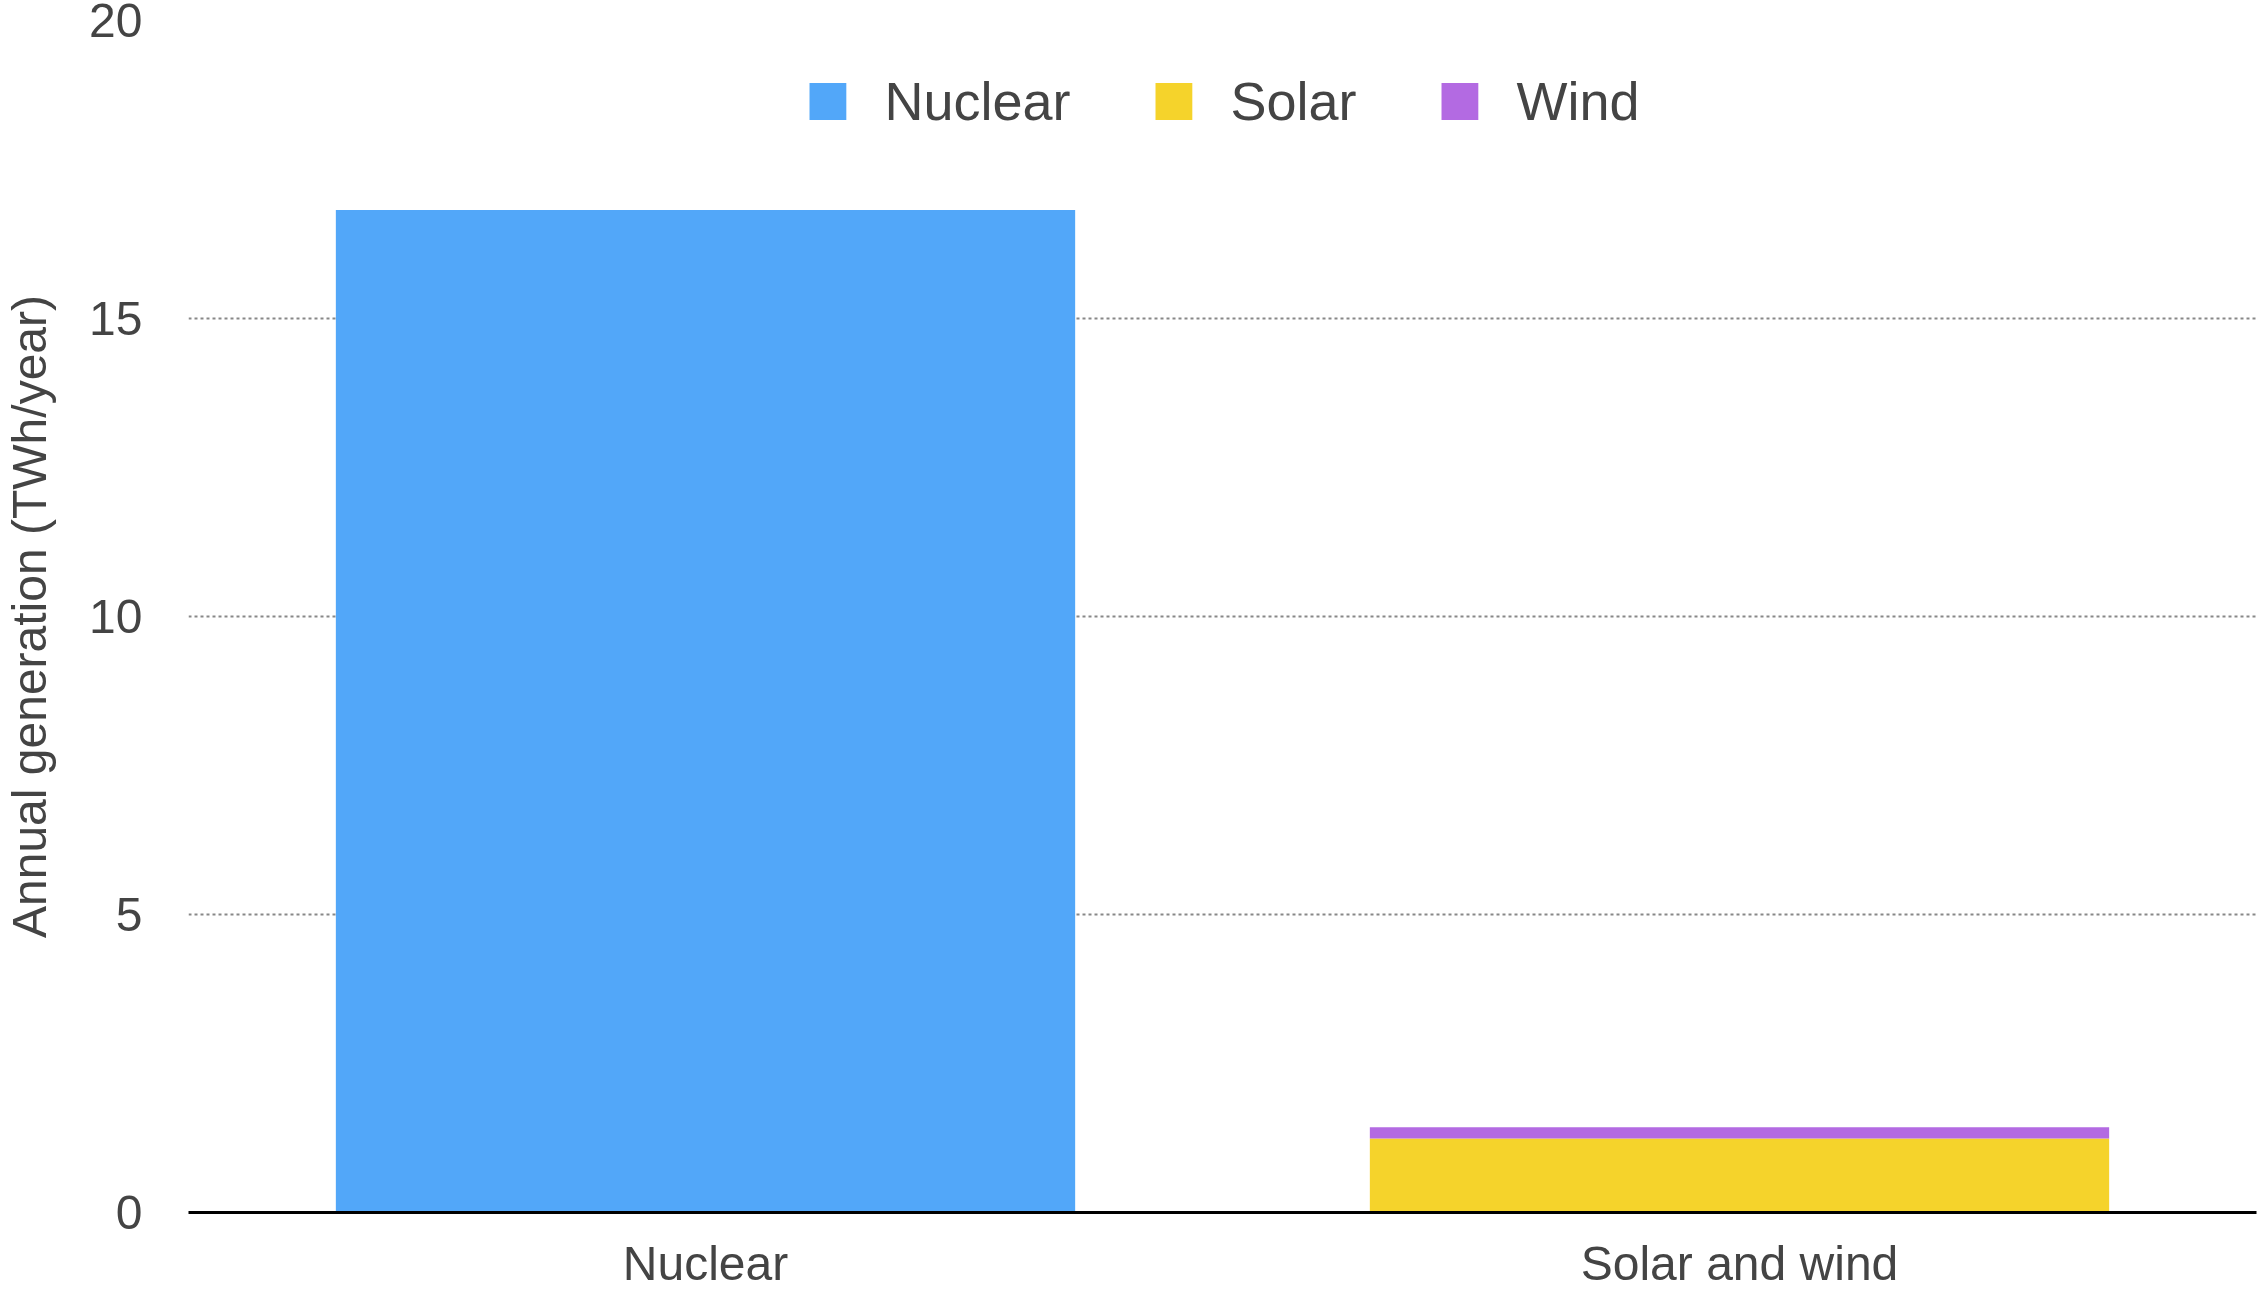 The height and width of the screenshot is (1292, 2266). What do you see at coordinates (977, 101) in the screenshot?
I see `legend-label: Nuclear` at bounding box center [977, 101].